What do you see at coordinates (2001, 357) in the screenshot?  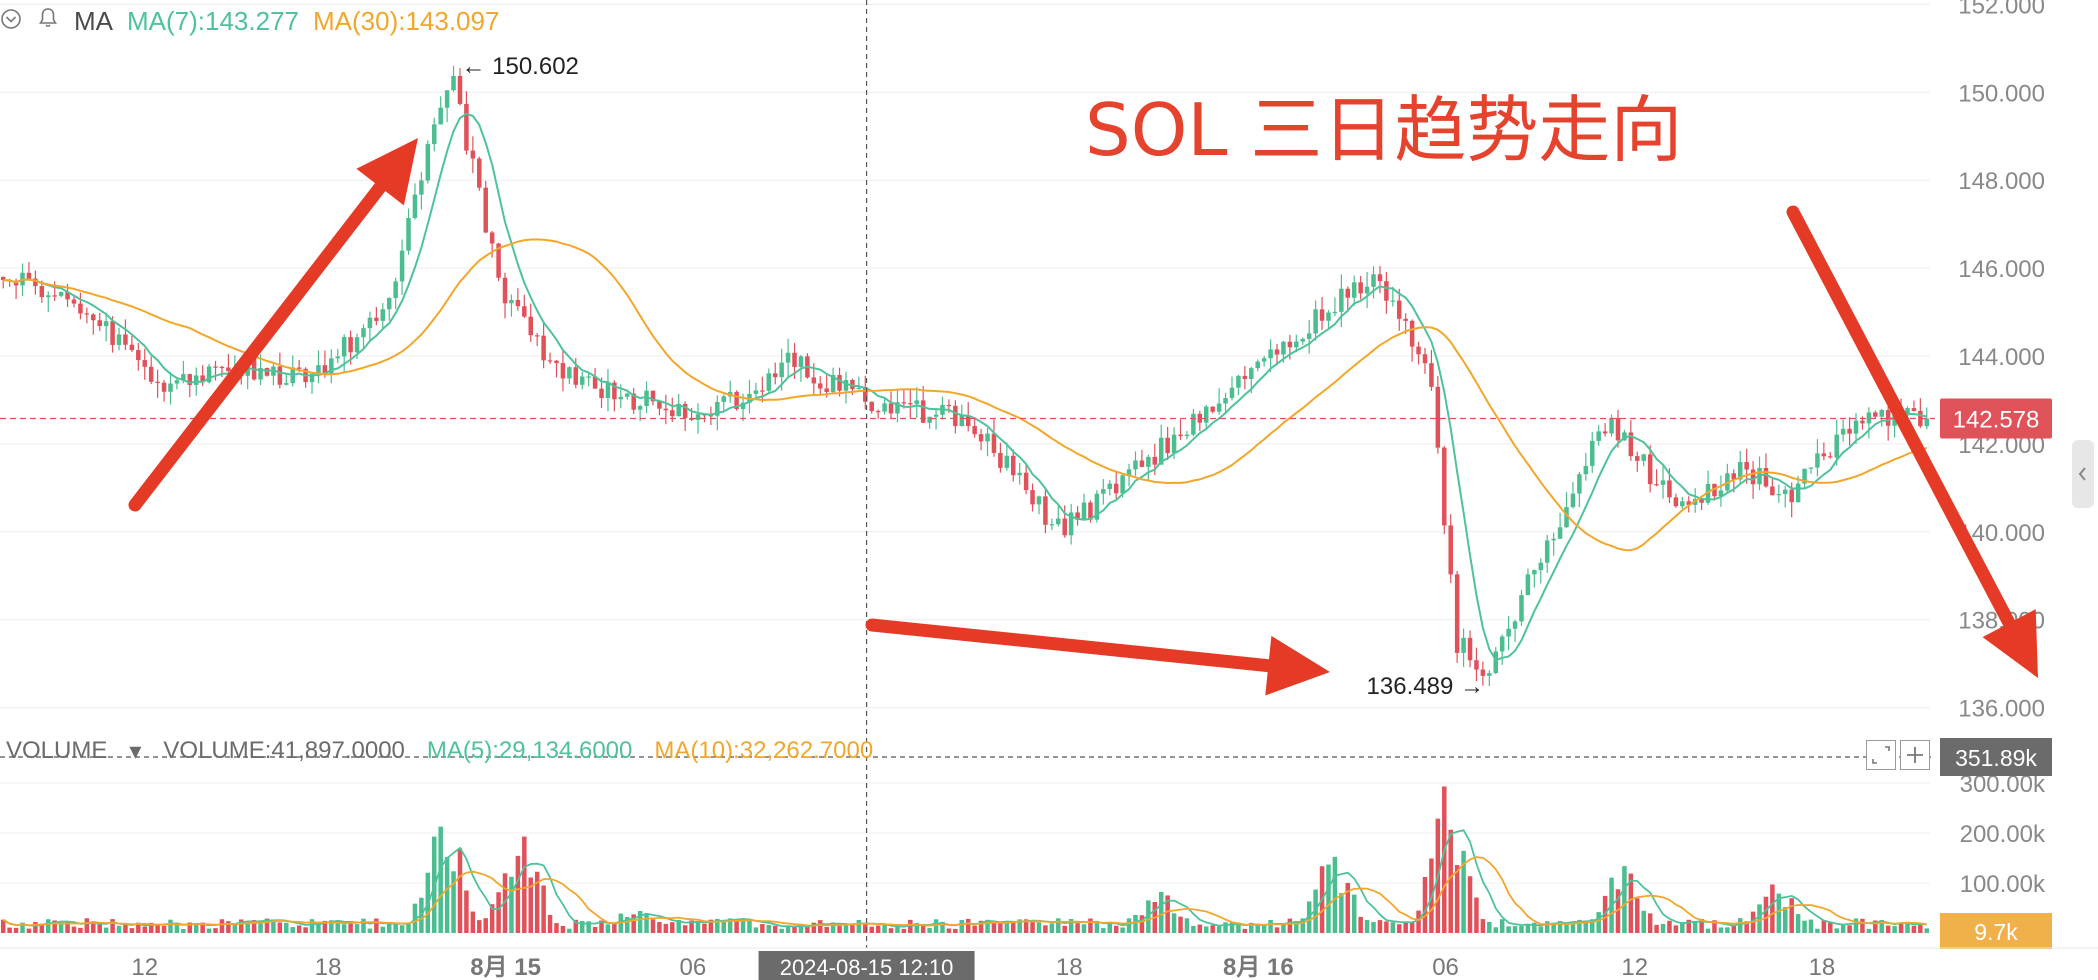 I see `price-tick-label: 144.000` at bounding box center [2001, 357].